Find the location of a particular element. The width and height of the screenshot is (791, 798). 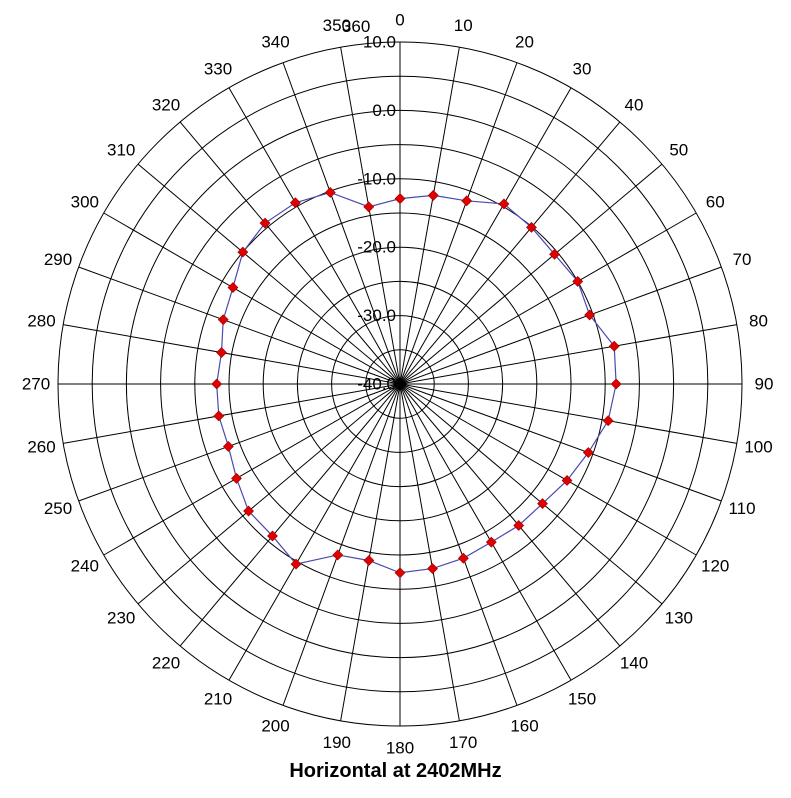

angle-tick-label: 180 is located at coordinates (400, 748).